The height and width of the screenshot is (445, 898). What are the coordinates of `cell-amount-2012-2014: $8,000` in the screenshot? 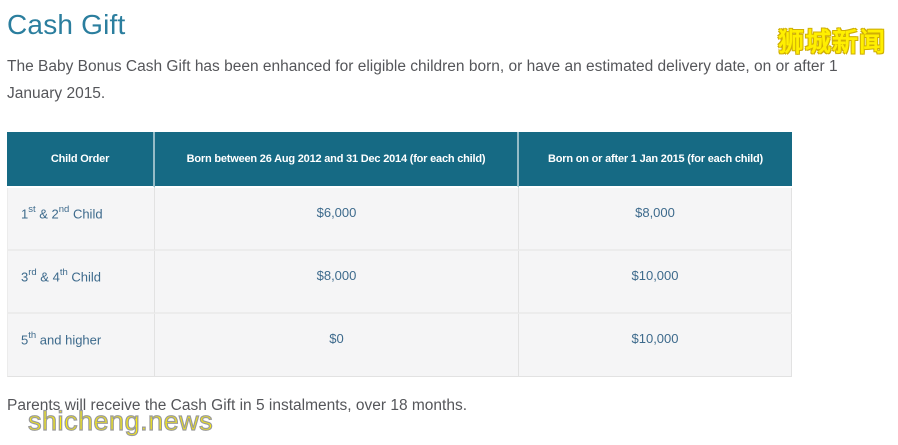 It's located at (337, 282).